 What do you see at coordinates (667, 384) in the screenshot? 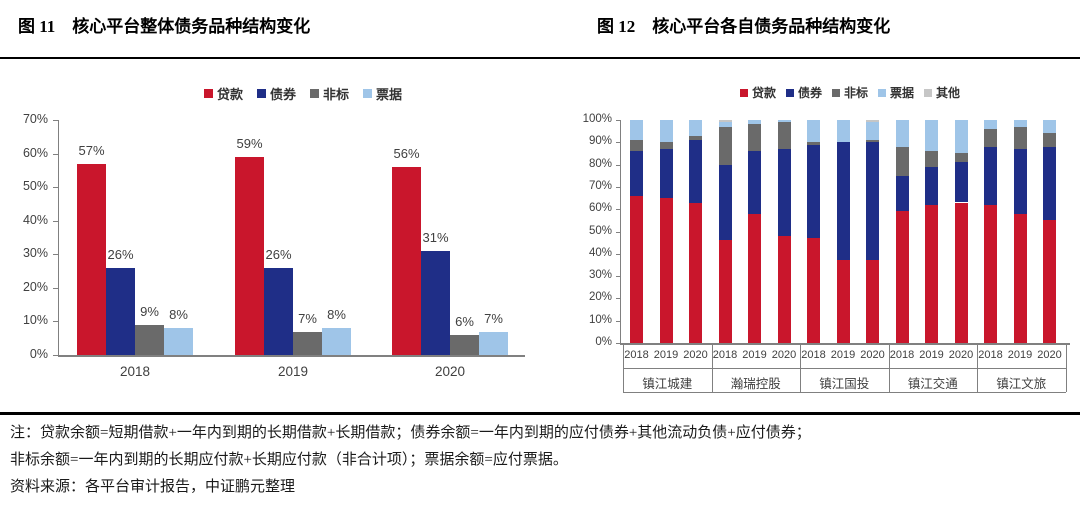
I see `platform-label: 镇江城建` at bounding box center [667, 384].